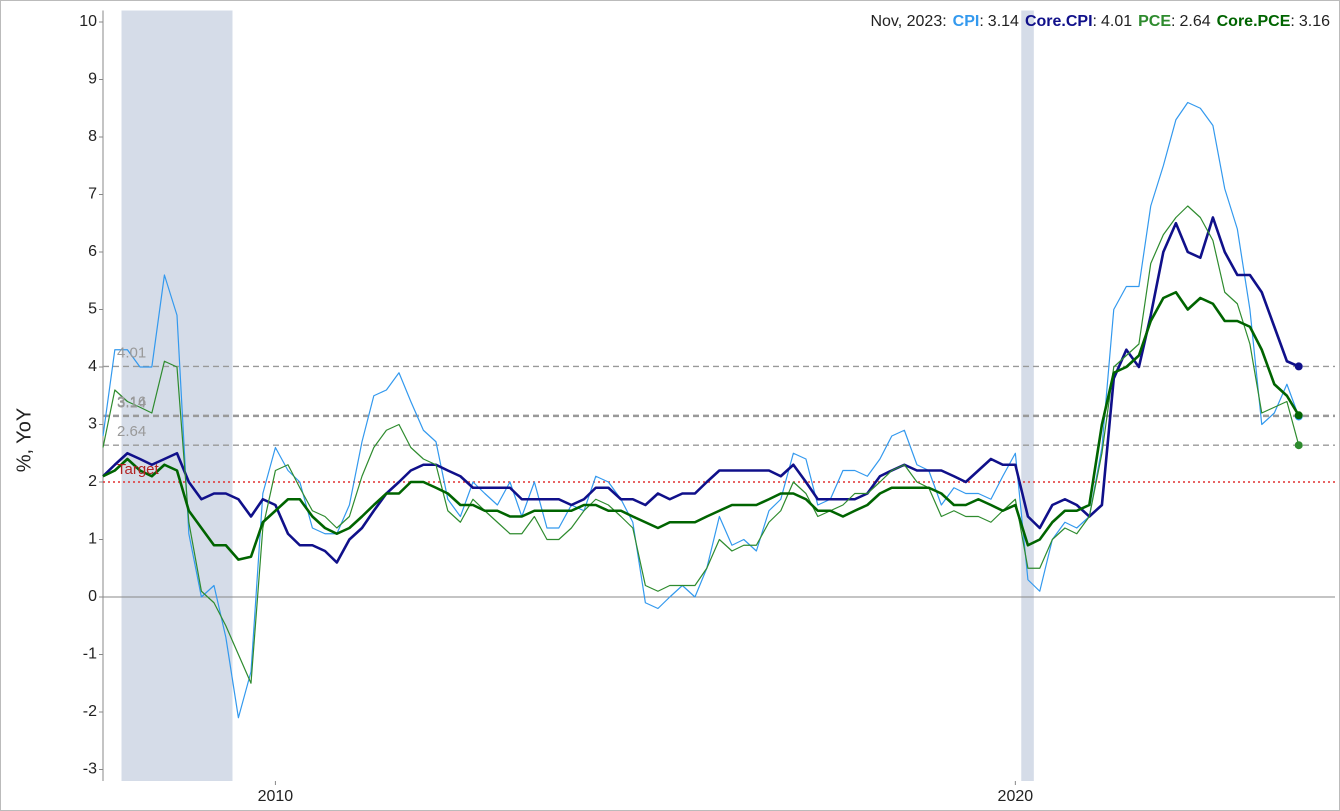 This screenshot has width=1340, height=811. I want to click on y-tick-label: 5, so click(92, 309).